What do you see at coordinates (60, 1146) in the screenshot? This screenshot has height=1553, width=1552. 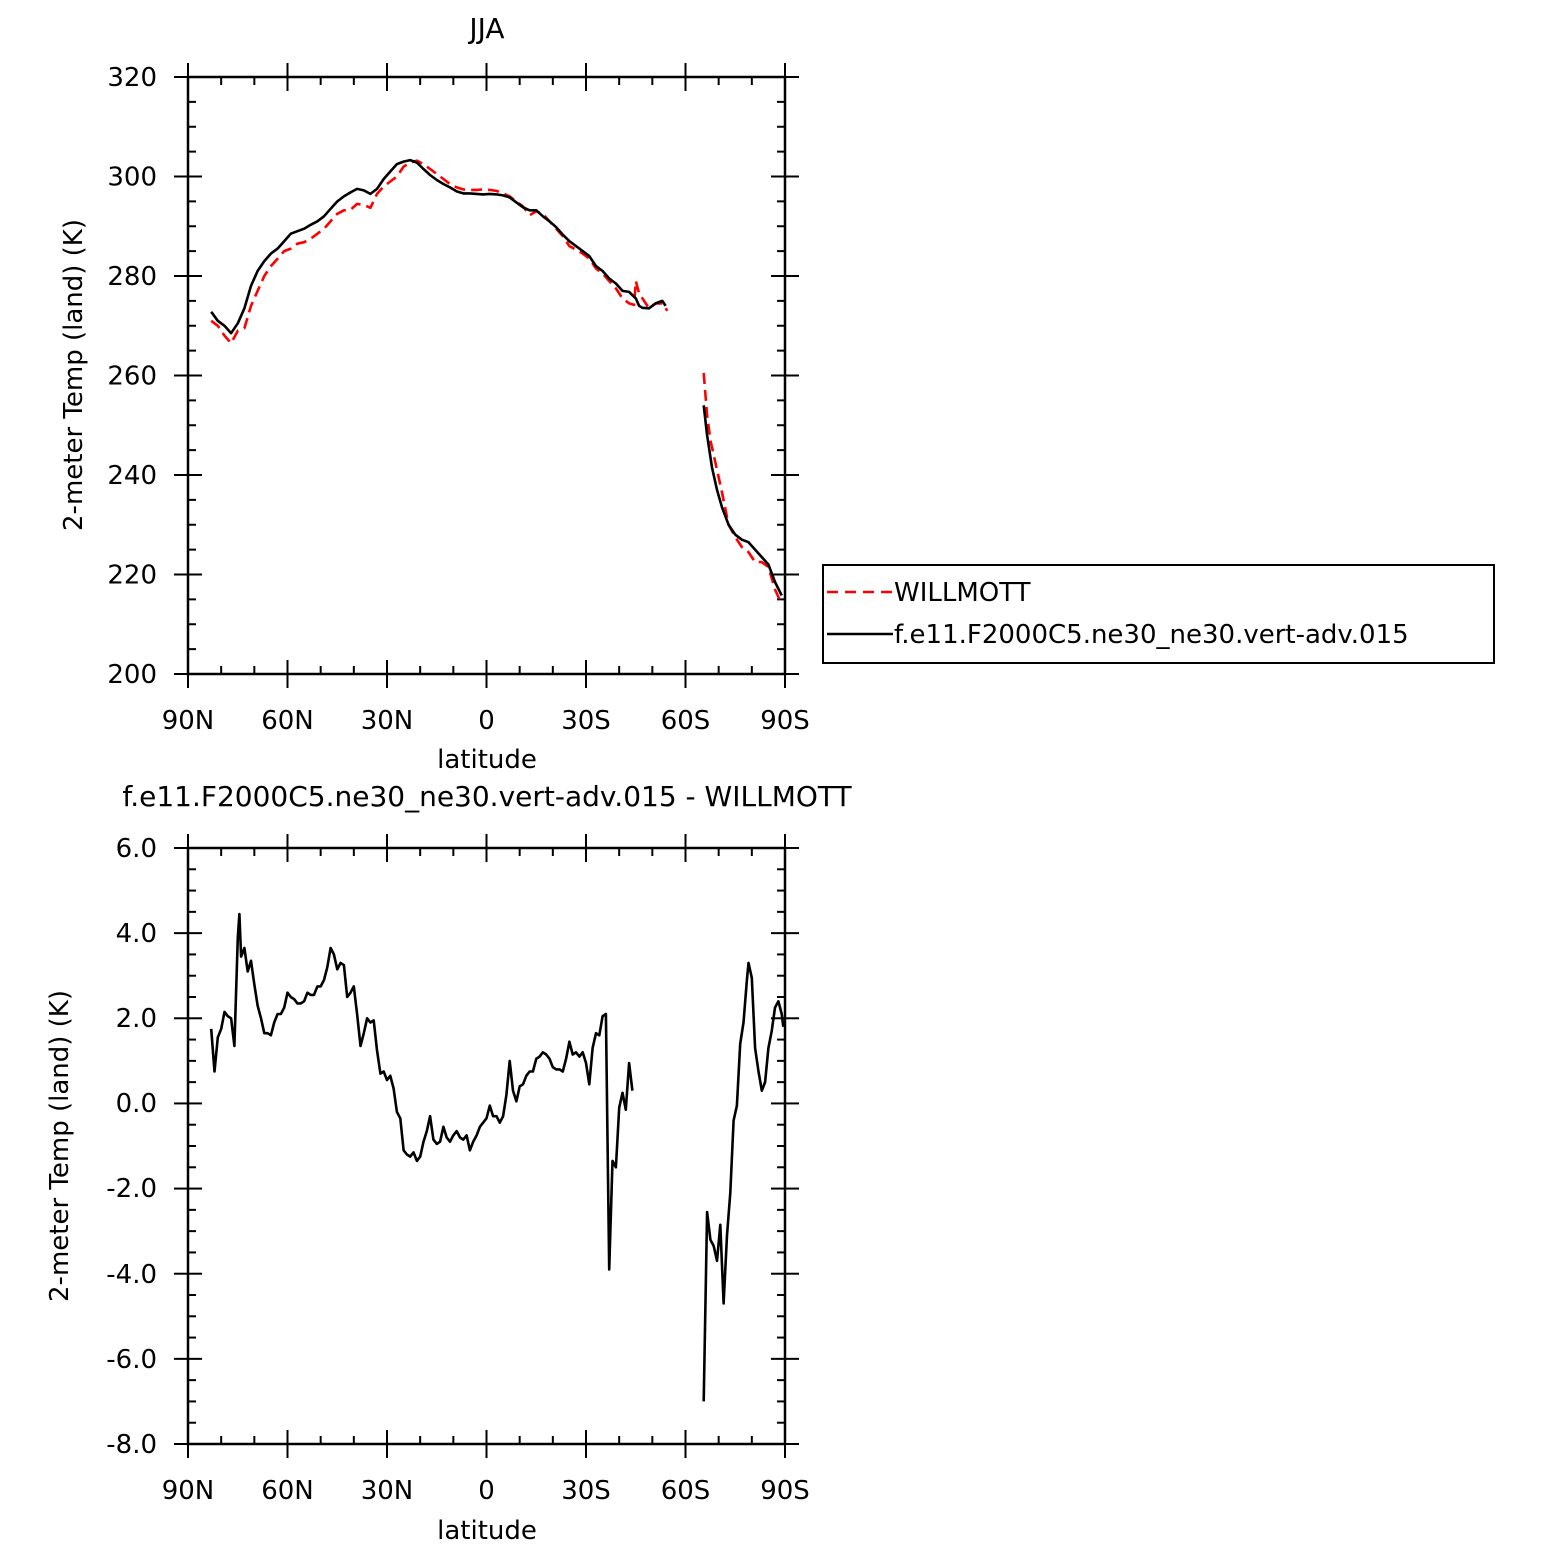 I see `bottom-y-axis-label: 2-meter Temp (land) (K)` at bounding box center [60, 1146].